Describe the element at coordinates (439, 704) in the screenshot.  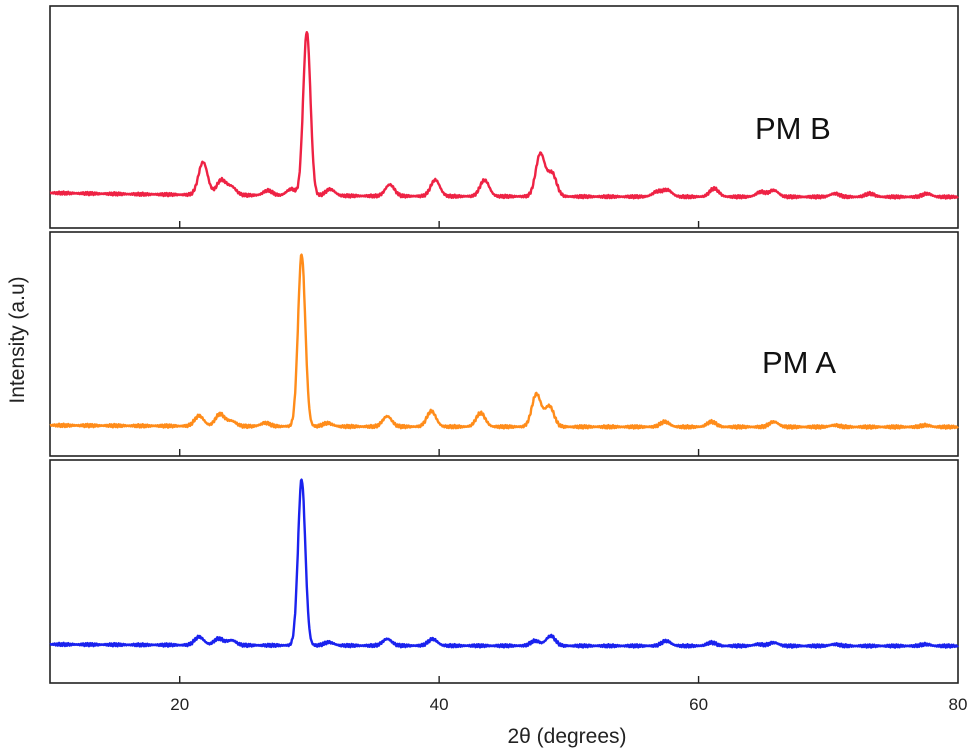
I see `x-tick-label: 40` at that location.